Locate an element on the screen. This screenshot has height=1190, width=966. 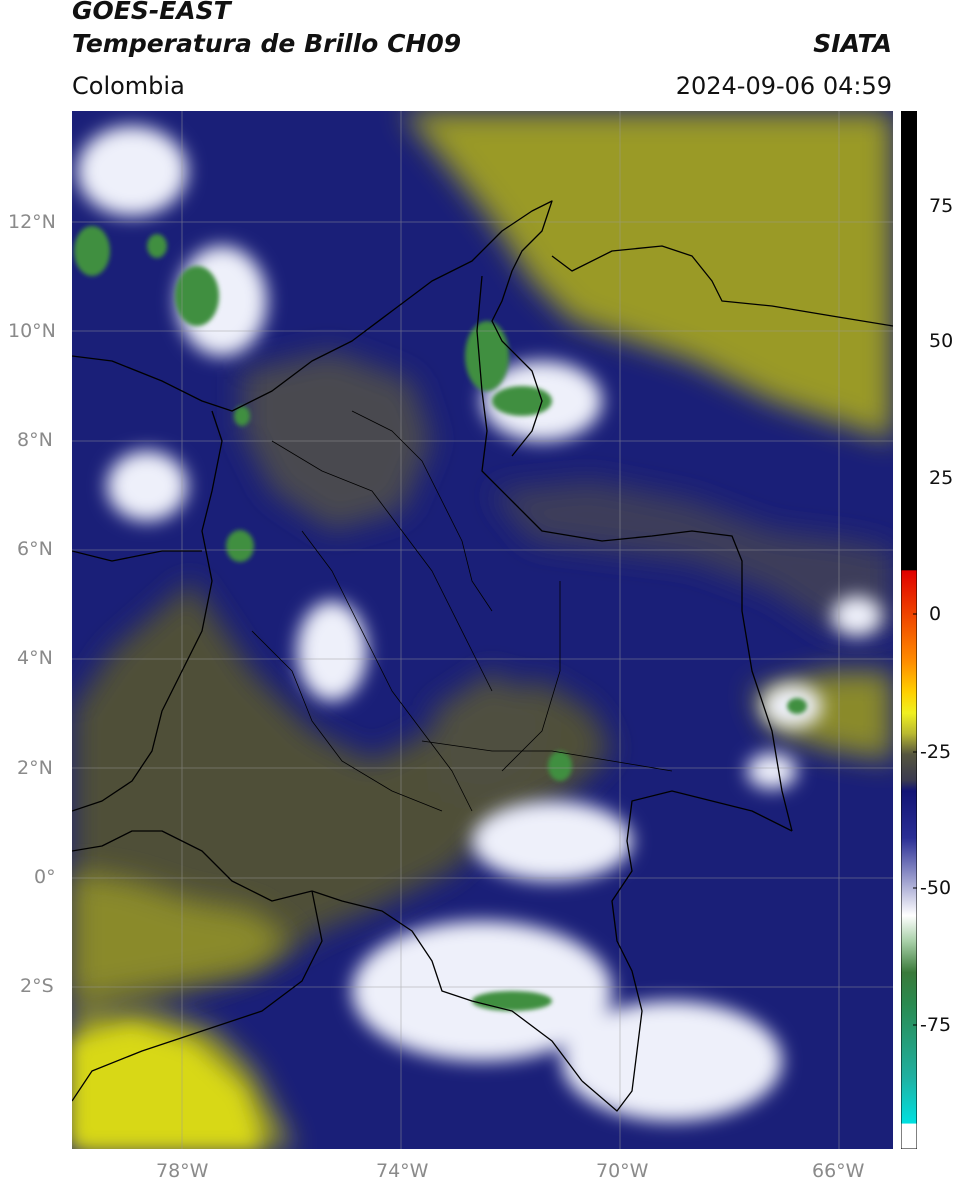
warm-land-east is located at coordinates (692, 556).